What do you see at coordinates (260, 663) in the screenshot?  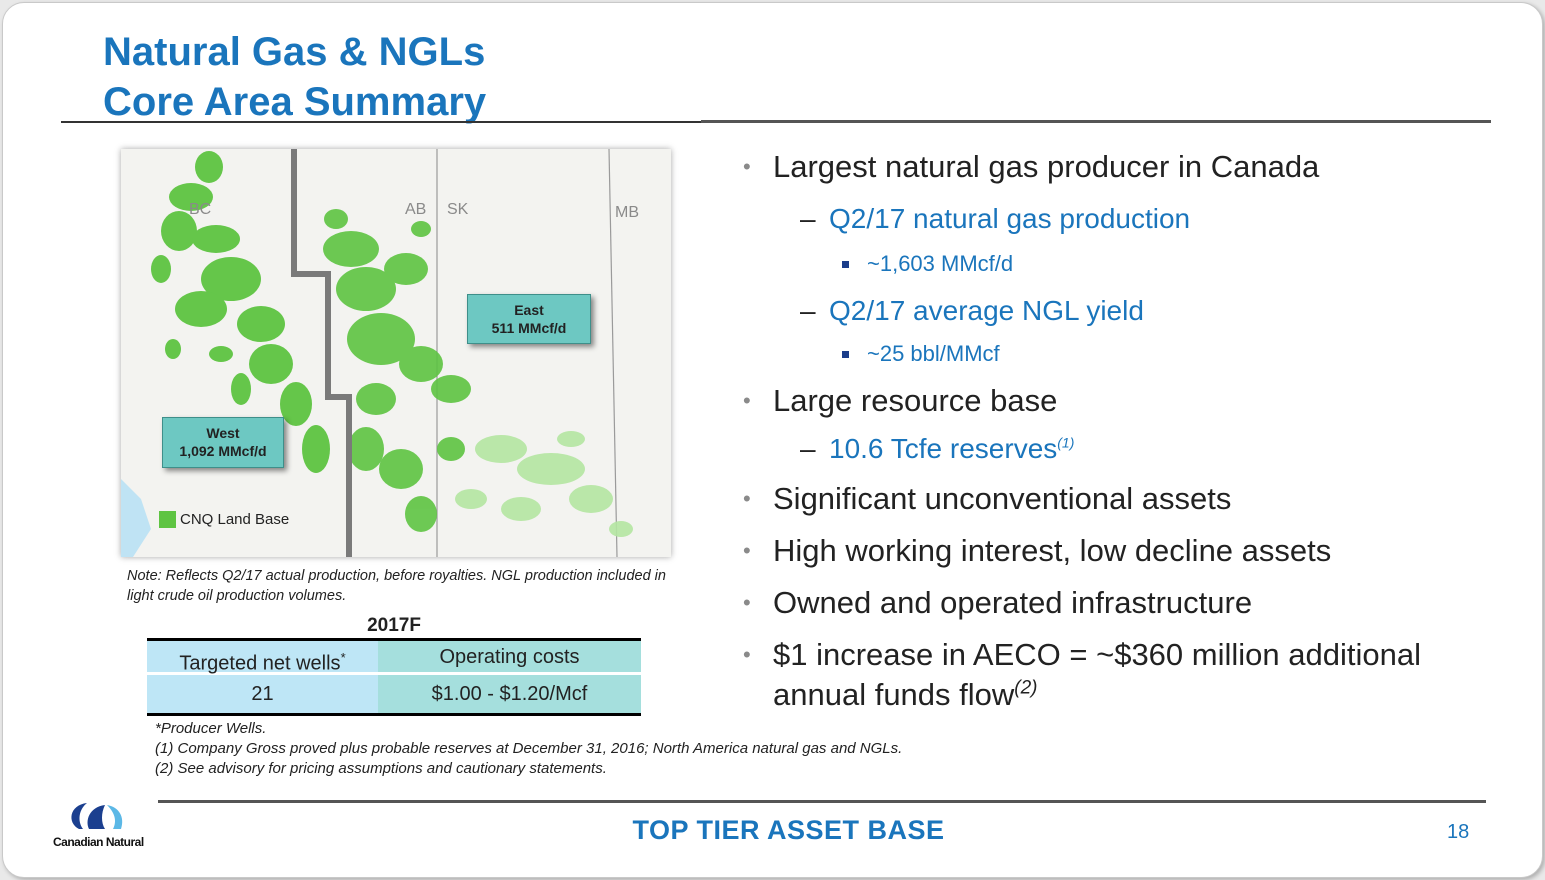 I see `header-targeted-net-wells: Targeted net wells` at bounding box center [260, 663].